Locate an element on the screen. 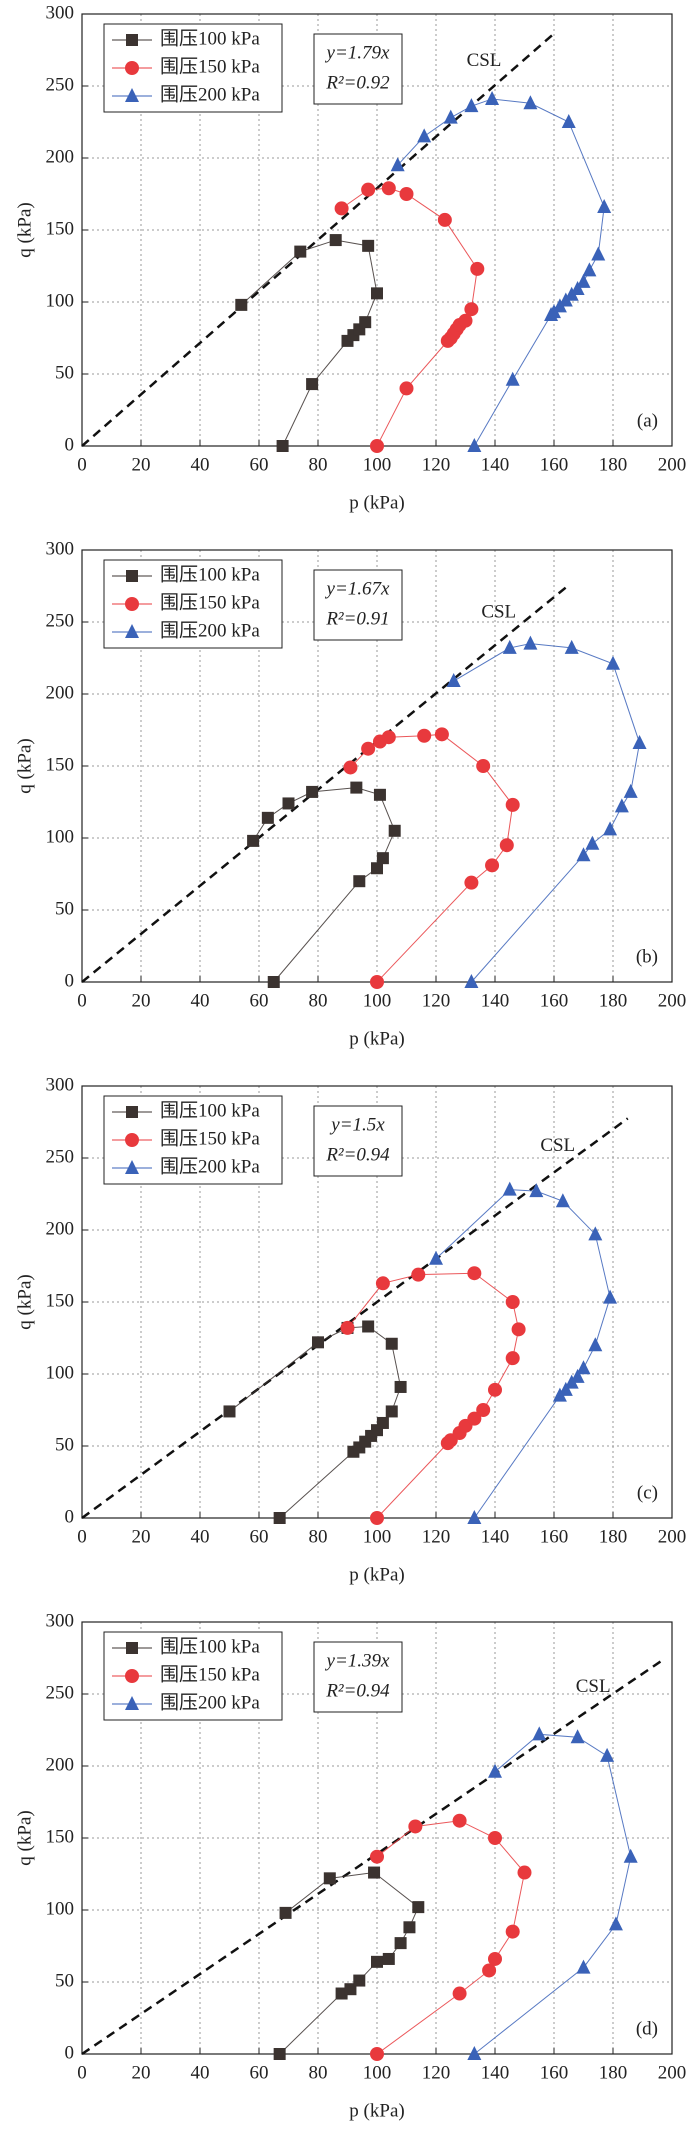 The image size is (700, 2144). legend-label: 围压100 kPa is located at coordinates (210, 1110).